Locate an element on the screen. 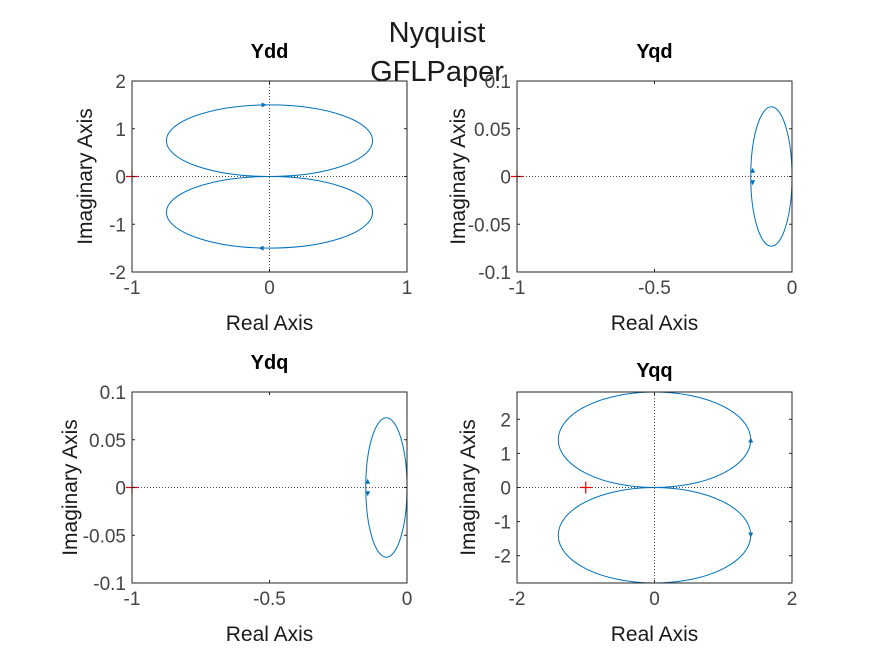  nyquist-yqd-xtick-label-1: -0.5 is located at coordinates (654, 288).